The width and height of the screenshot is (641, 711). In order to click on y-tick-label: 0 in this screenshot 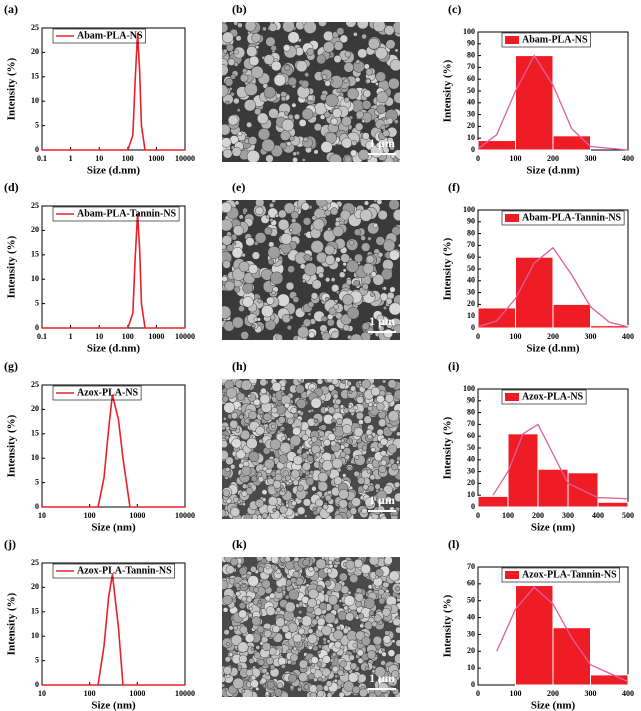, I will do `click(37, 327)`.